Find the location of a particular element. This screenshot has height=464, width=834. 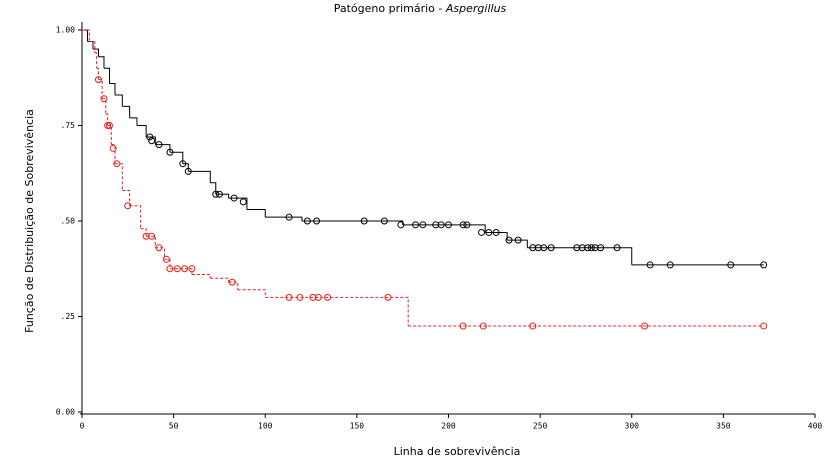

title-emphasis: Aspergillus is located at coordinates (476, 8).